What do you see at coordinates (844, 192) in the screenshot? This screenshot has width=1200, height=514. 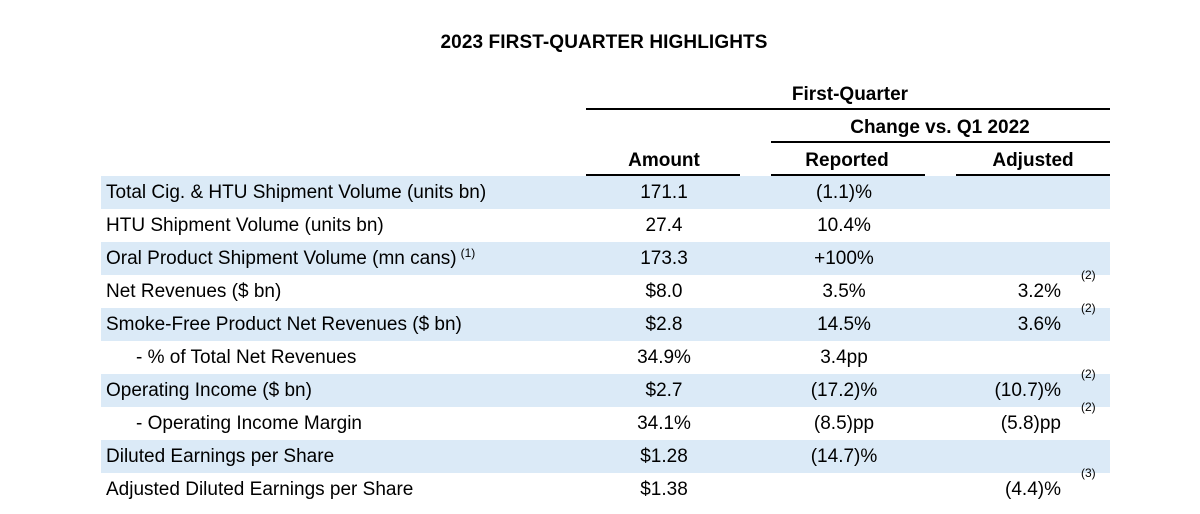 I see `row-reported: (1.1)%` at bounding box center [844, 192].